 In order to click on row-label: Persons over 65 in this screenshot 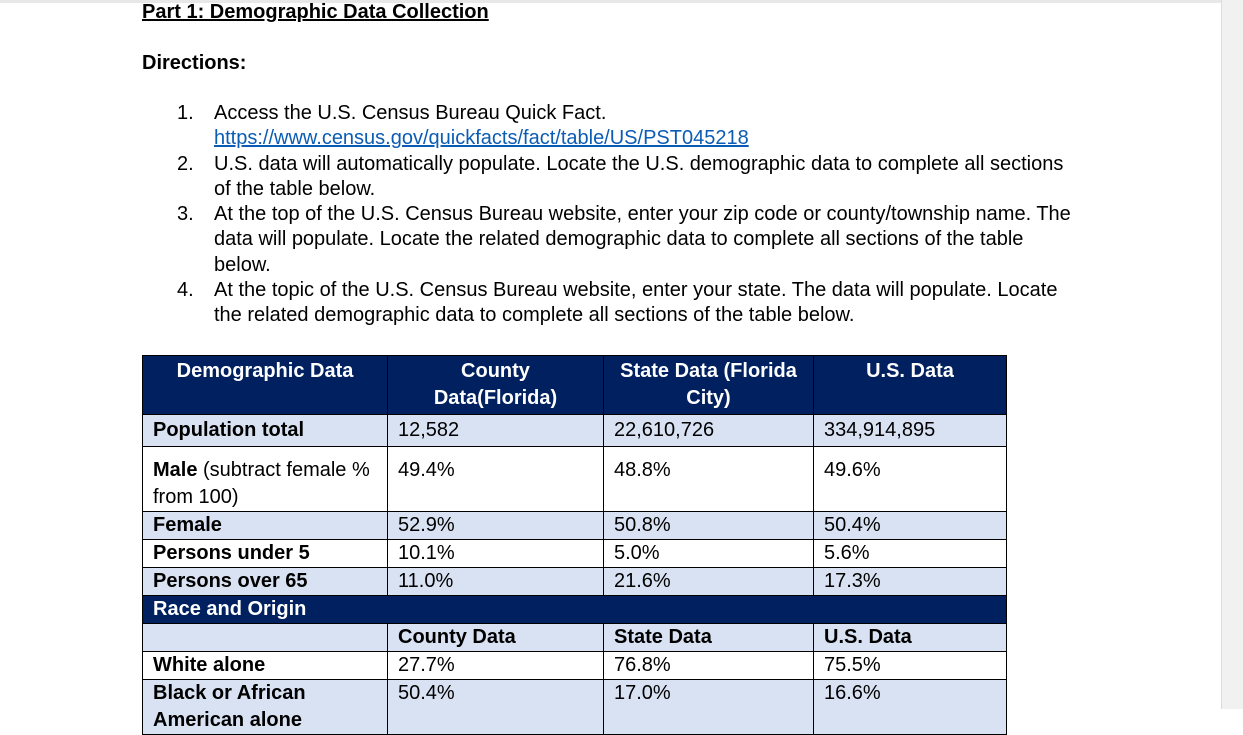, I will do `click(265, 581)`.